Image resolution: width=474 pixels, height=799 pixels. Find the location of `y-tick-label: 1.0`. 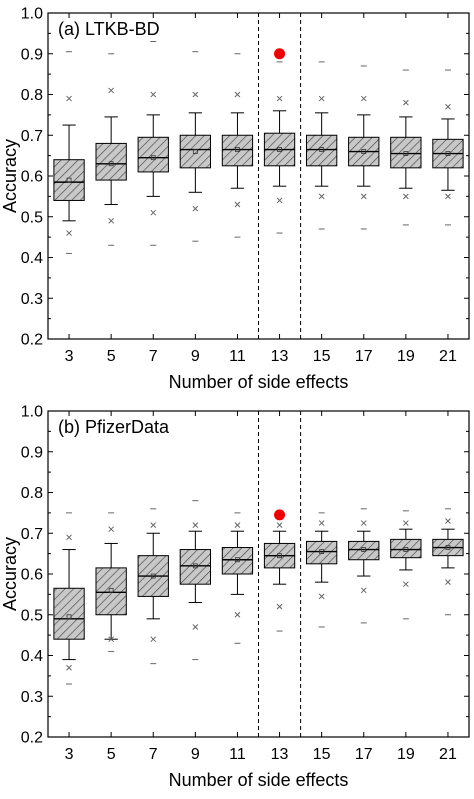

y-tick-label: 1.0 is located at coordinates (32, 412).